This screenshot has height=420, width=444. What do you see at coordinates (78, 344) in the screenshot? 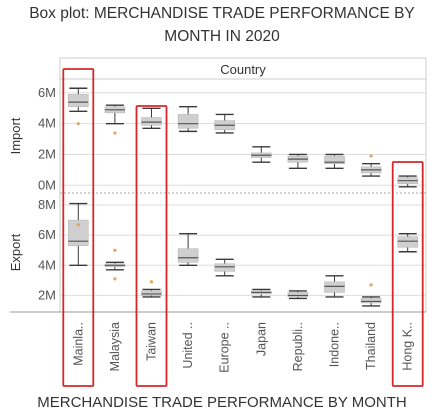
I see `category-label: Mainla..` at bounding box center [78, 344].